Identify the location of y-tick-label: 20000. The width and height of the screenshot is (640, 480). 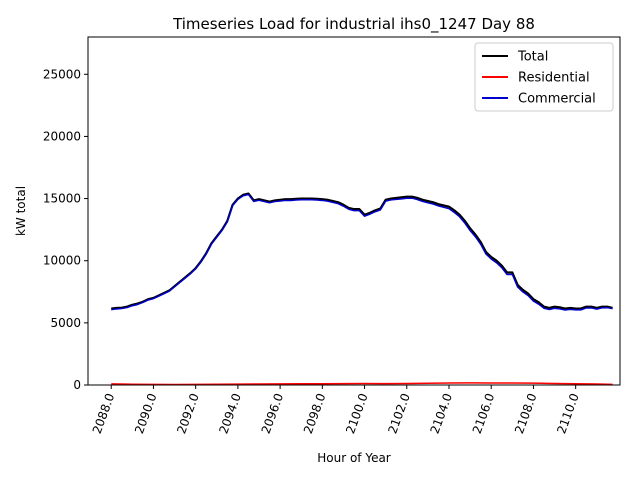
(62, 136).